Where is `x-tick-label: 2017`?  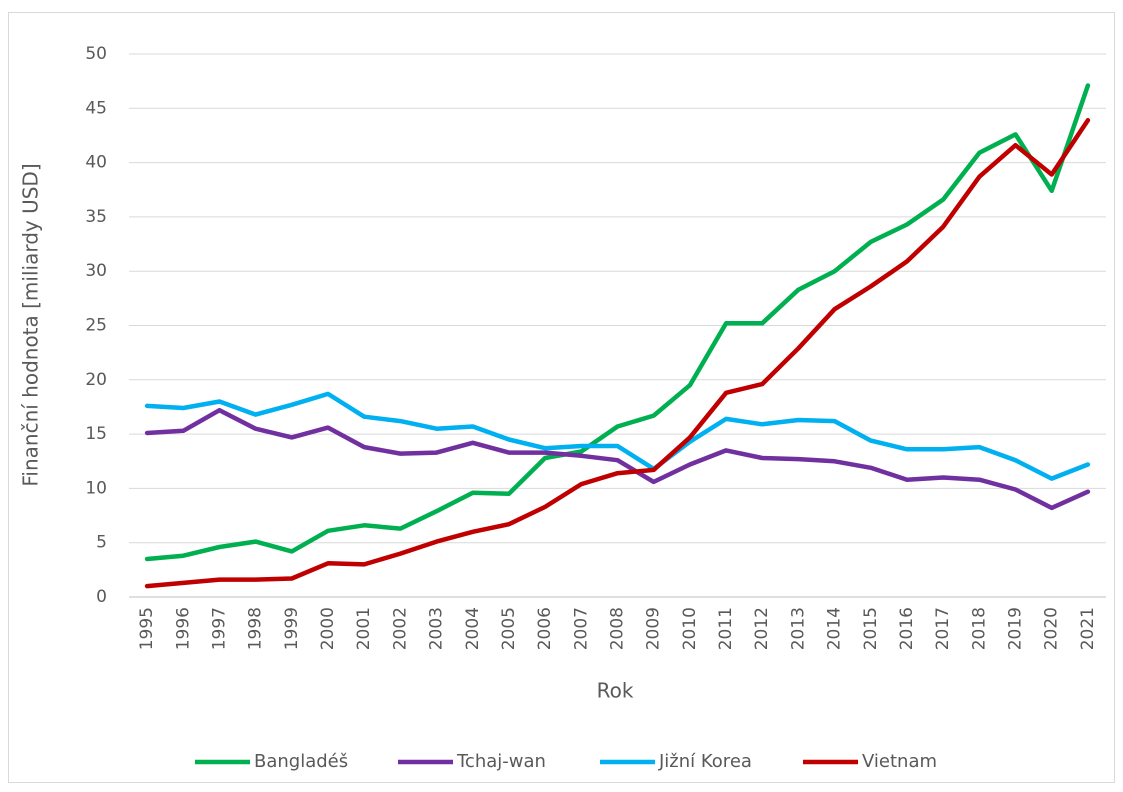 x-tick-label: 2017 is located at coordinates (943, 628).